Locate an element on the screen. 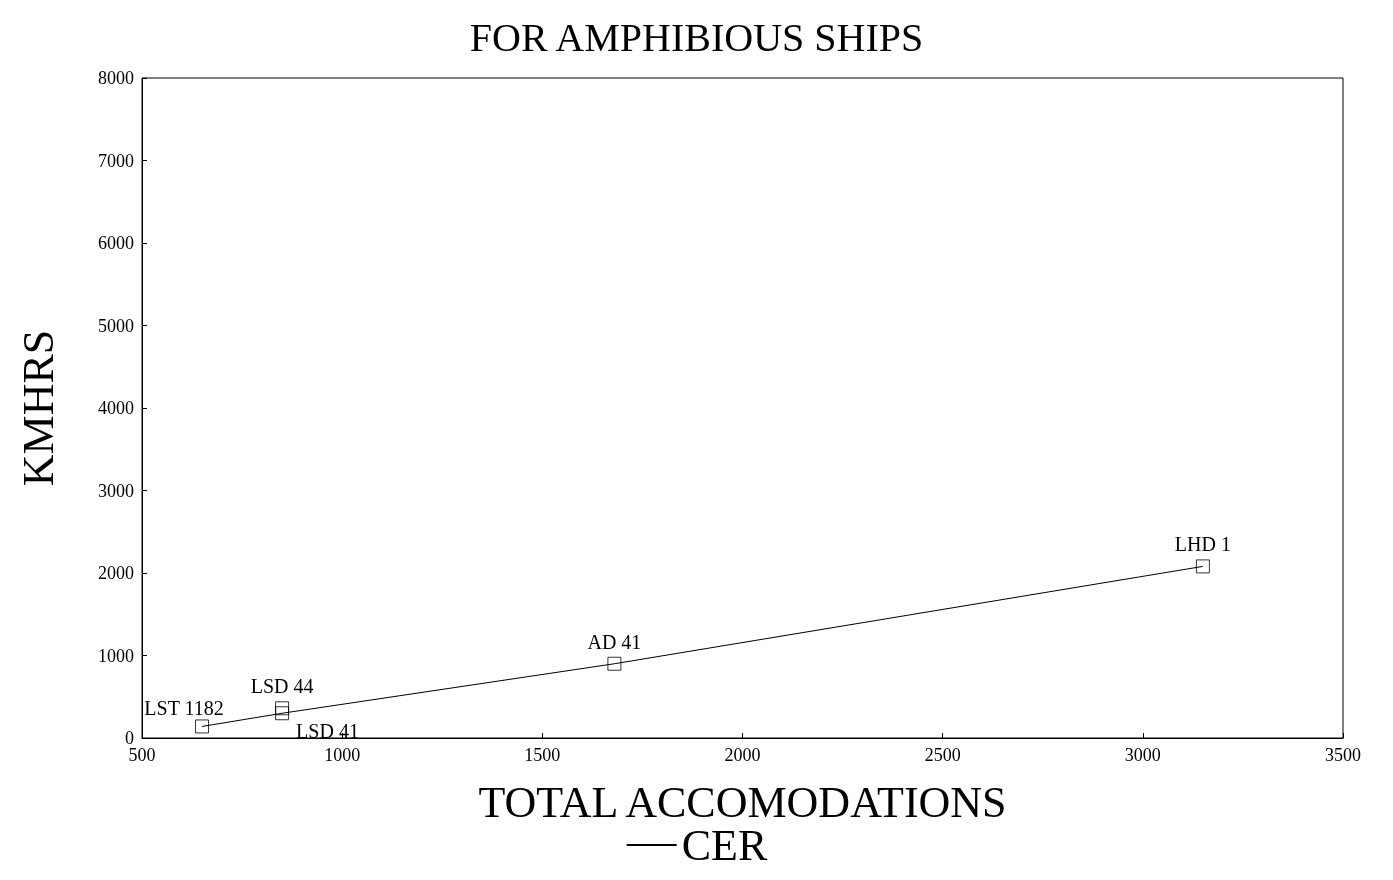  y-tick-label: 3000 is located at coordinates (116, 490).